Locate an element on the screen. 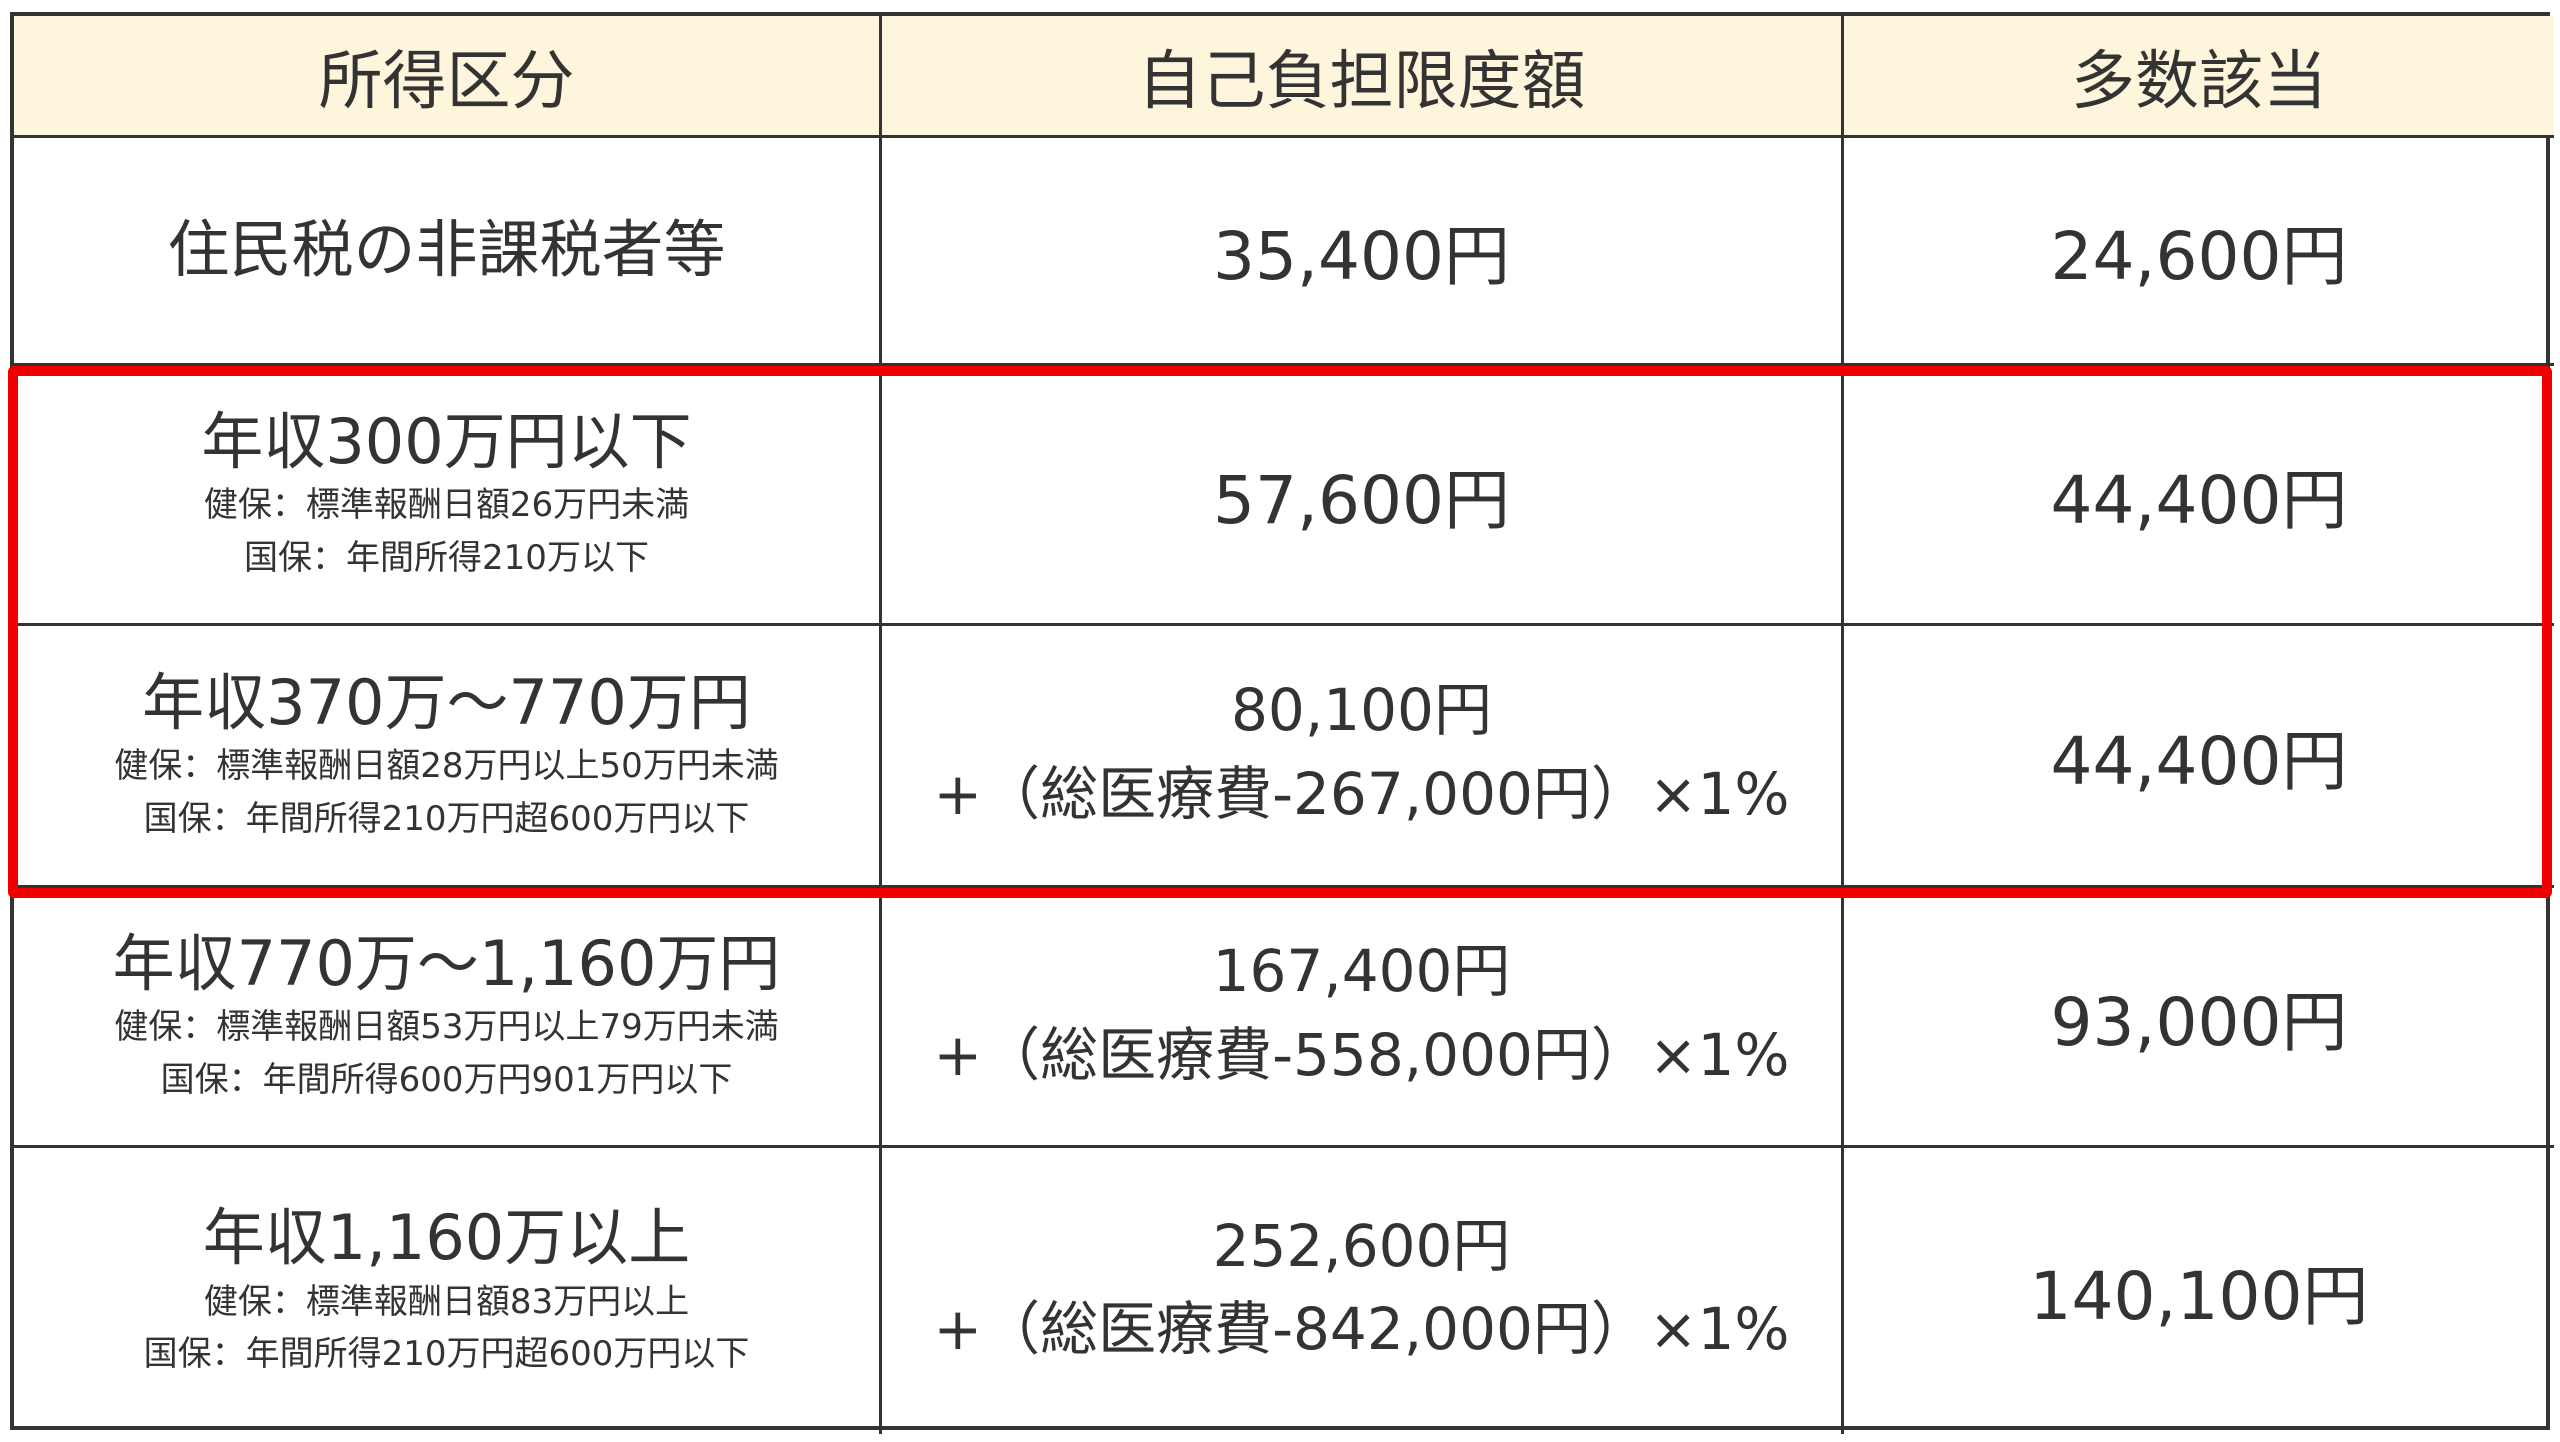 The width and height of the screenshot is (2560, 1442). header-income-category: 所得区分 is located at coordinates (448, 77).